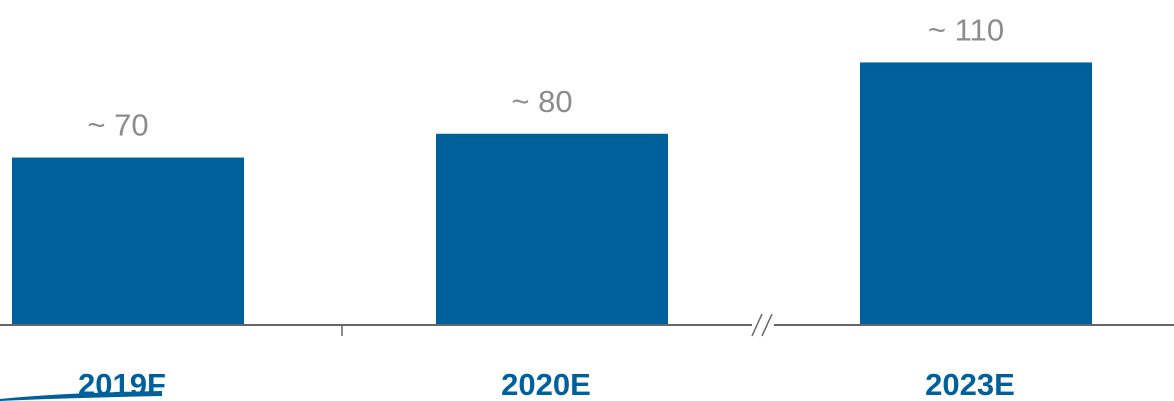 This screenshot has height=401, width=1174. Describe the element at coordinates (966, 29) in the screenshot. I see `value-label-2023E: ~ 110` at that location.